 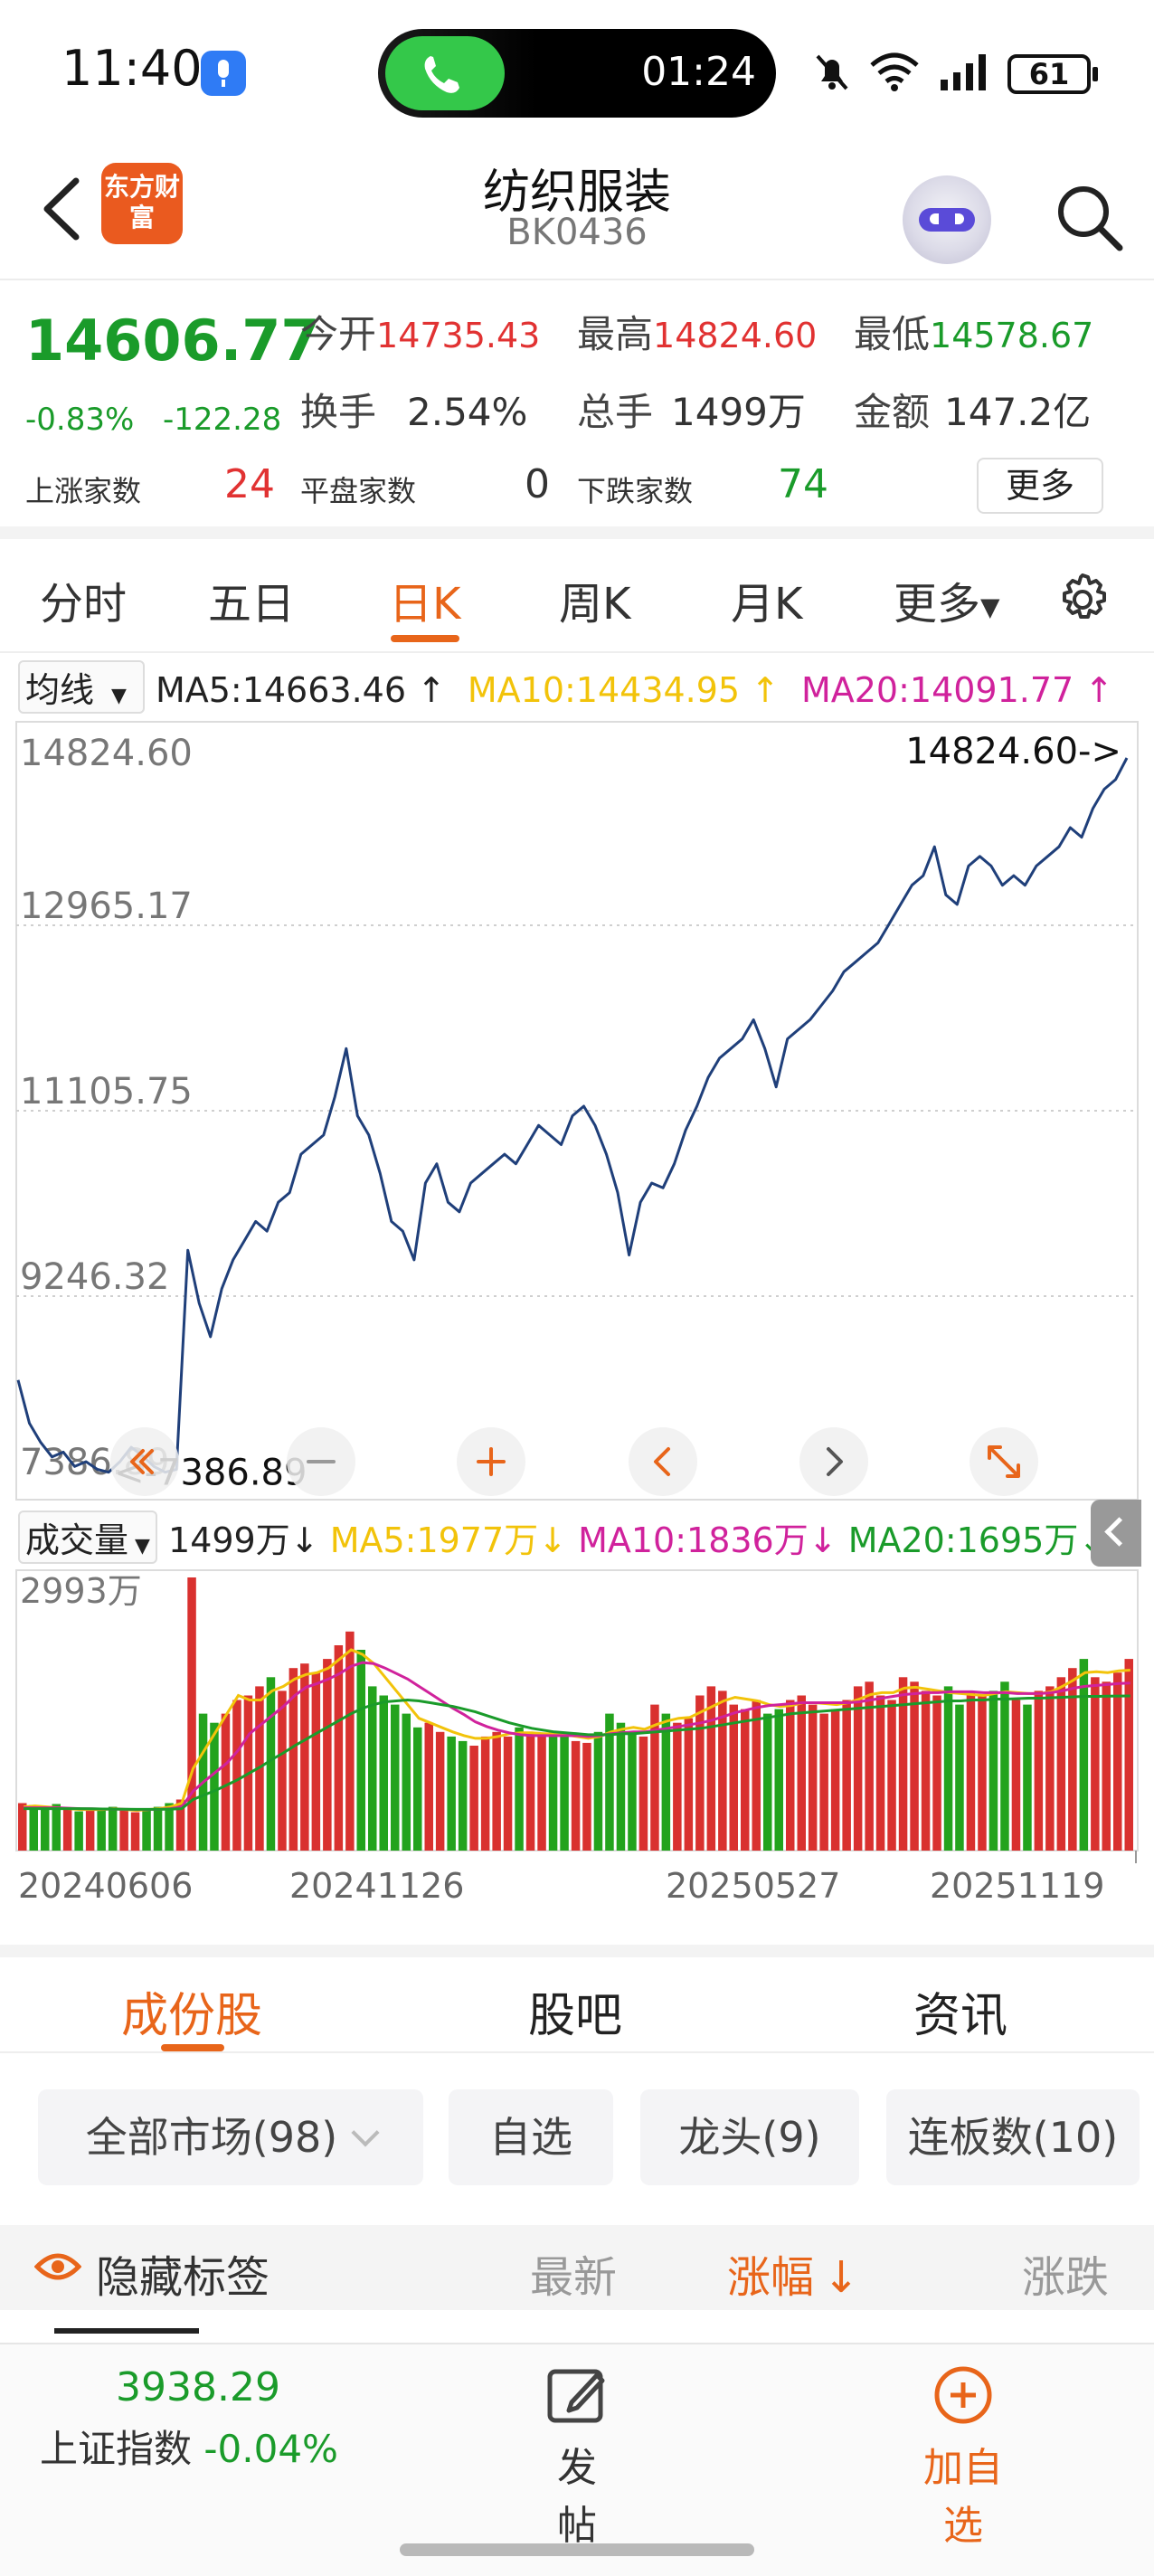 What do you see at coordinates (577, 212) in the screenshot?
I see `nav-header: 东方财富 纺织服装 BK0436` at bounding box center [577, 212].